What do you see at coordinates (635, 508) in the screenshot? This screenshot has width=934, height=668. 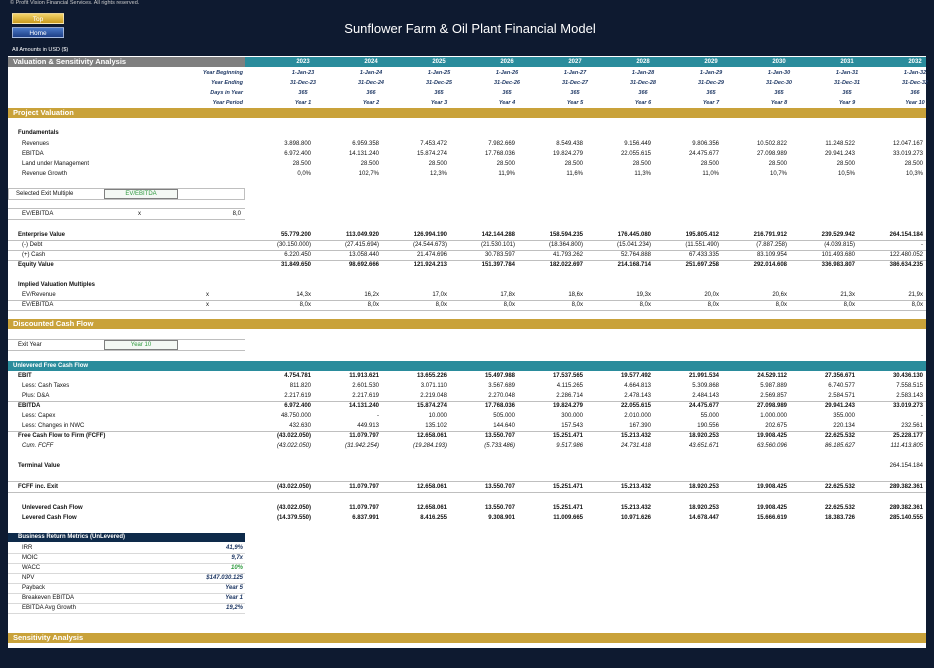 I see `cell: 15.213.432` at bounding box center [635, 508].